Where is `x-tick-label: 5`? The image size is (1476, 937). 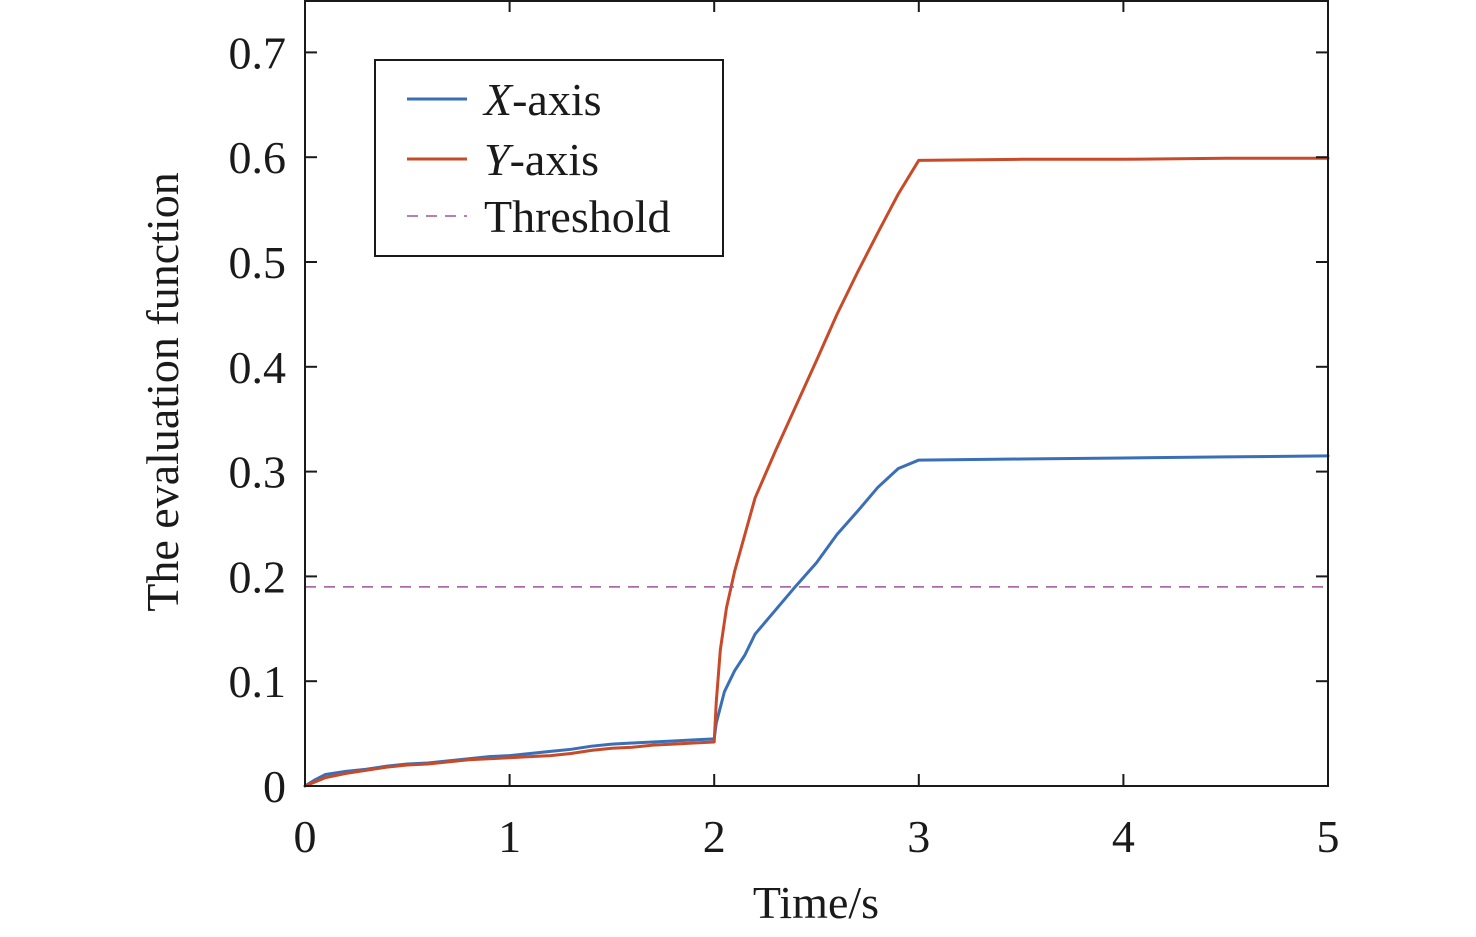 x-tick-label: 5 is located at coordinates (1328, 836).